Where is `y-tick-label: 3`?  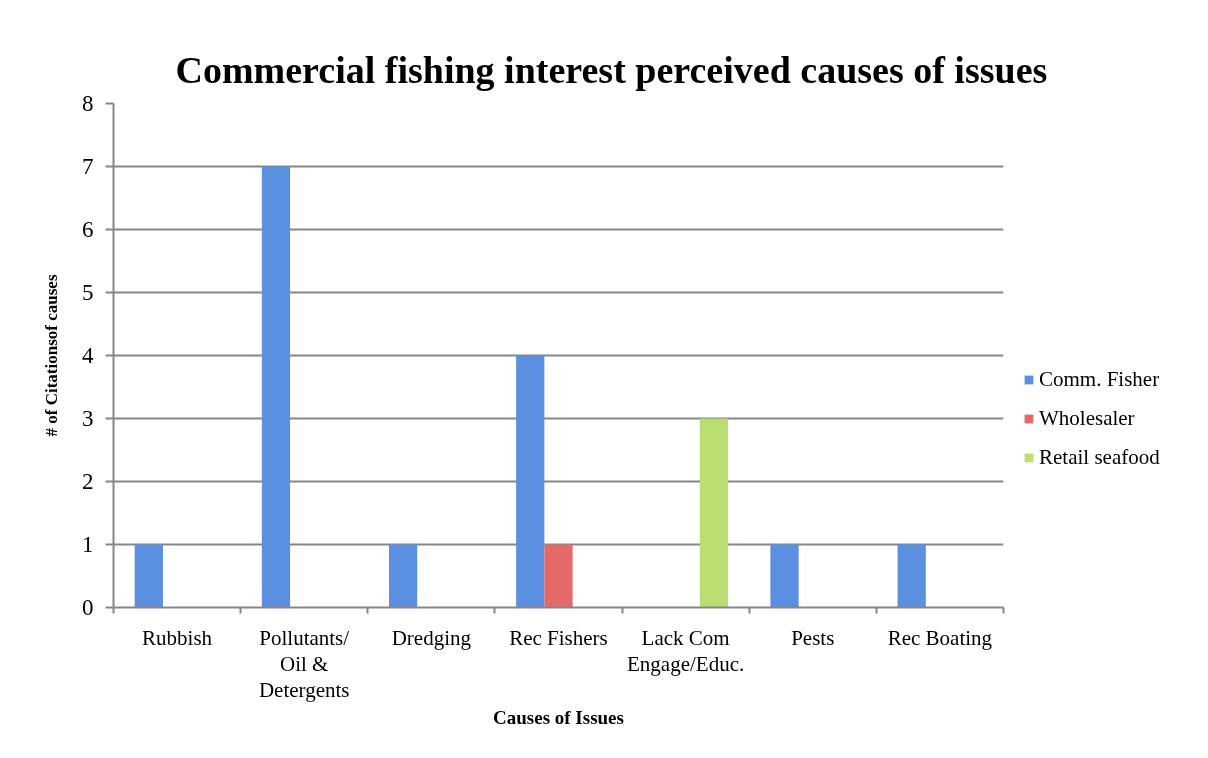 y-tick-label: 3 is located at coordinates (88, 418).